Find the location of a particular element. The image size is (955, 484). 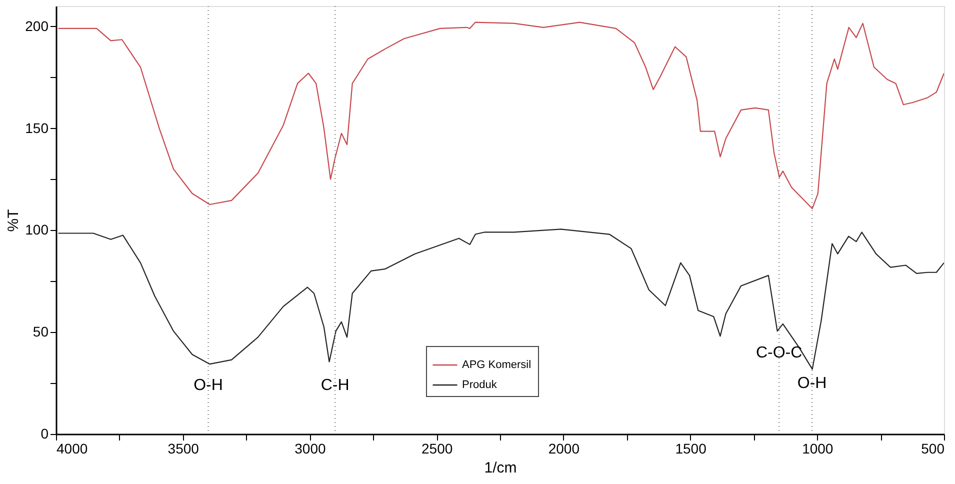

legend-label: APG Komersil is located at coordinates (497, 365).